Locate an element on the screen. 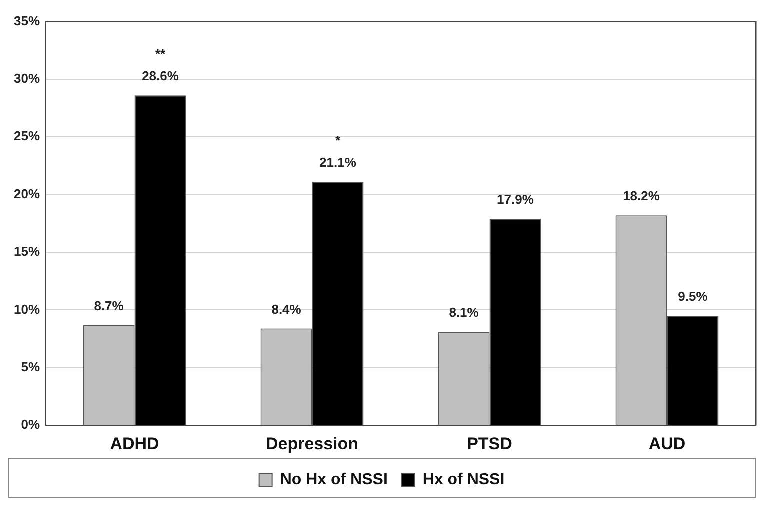  legend-label: Hx of NSSI is located at coordinates (463, 479).